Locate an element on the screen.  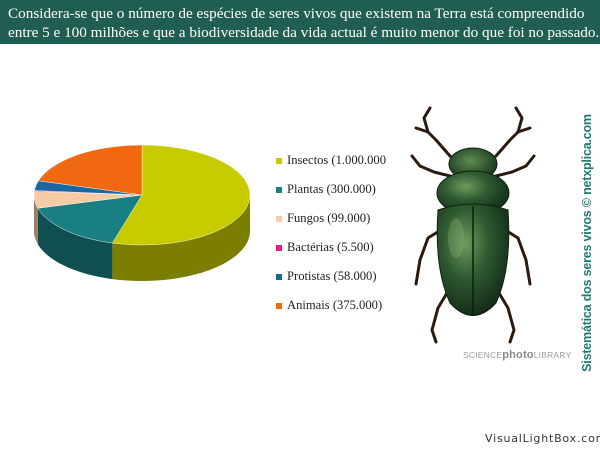
legend-item-fungos: Fungos (99.000) is located at coordinates (336, 218).